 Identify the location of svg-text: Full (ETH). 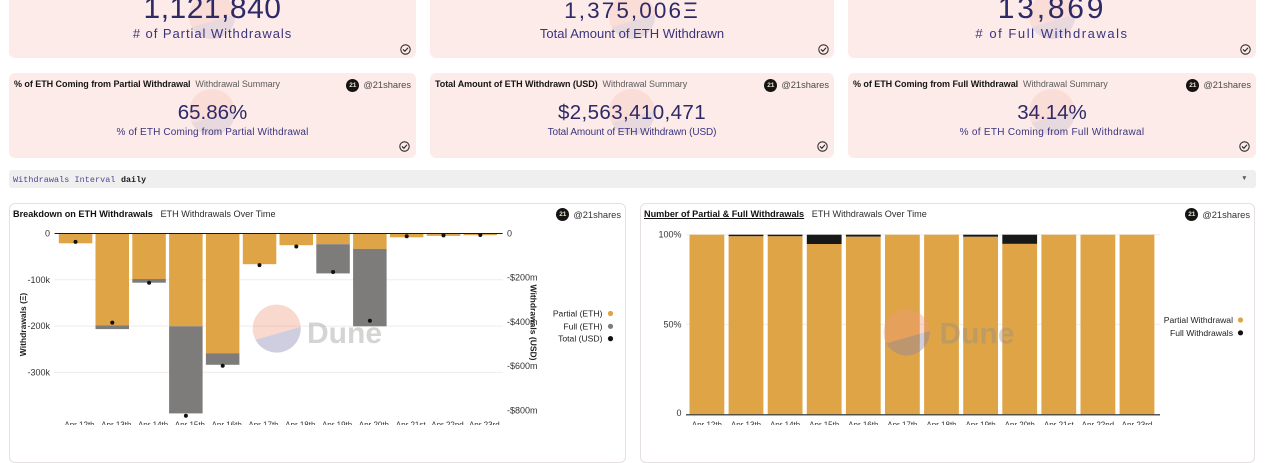
(582, 326).